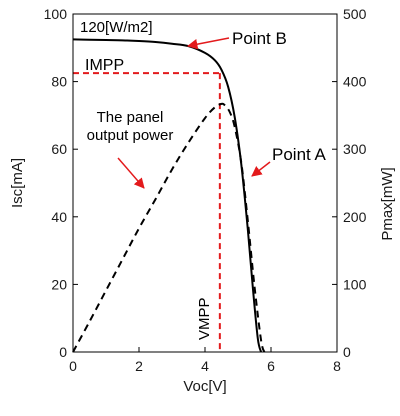  Describe the element at coordinates (130, 117) in the screenshot. I see `panel-output-label-line1: The panel` at that location.